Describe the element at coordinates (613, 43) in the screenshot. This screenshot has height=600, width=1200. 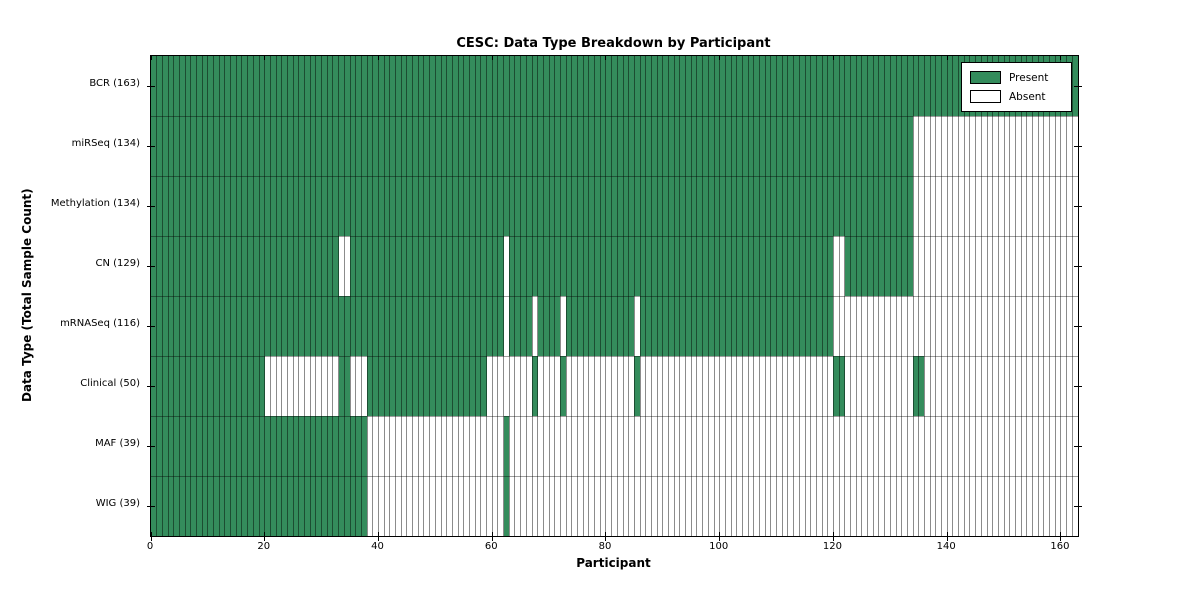
I see `chart-title: CESC: Data Type Breakdown by Participant` at that location.